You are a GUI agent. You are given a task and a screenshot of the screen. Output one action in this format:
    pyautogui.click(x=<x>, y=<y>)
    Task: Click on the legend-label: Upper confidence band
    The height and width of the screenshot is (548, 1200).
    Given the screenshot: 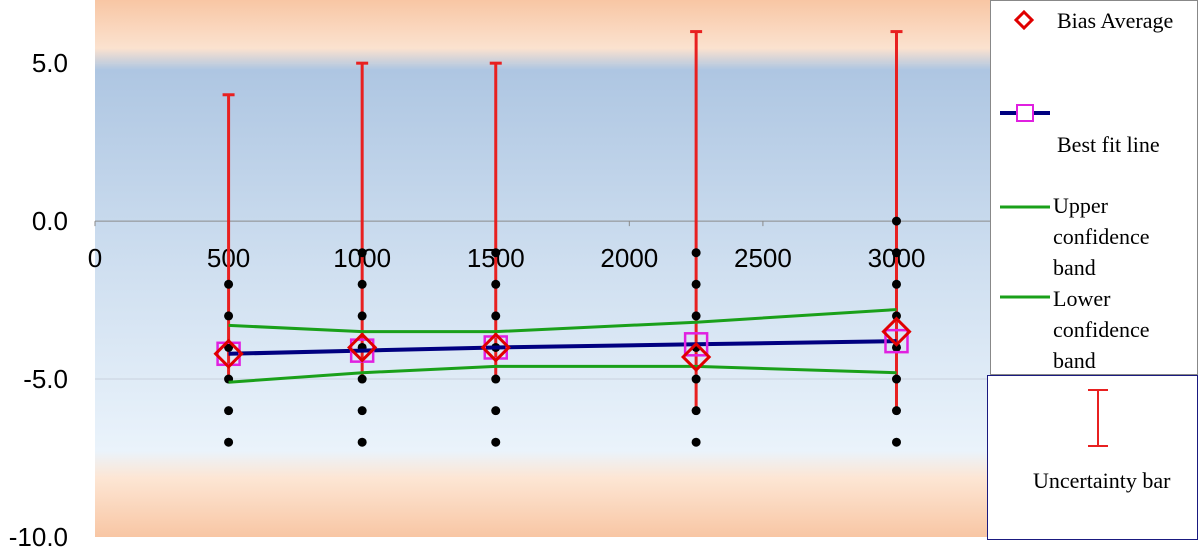 What is the action you would take?
    pyautogui.click(x=1101, y=236)
    